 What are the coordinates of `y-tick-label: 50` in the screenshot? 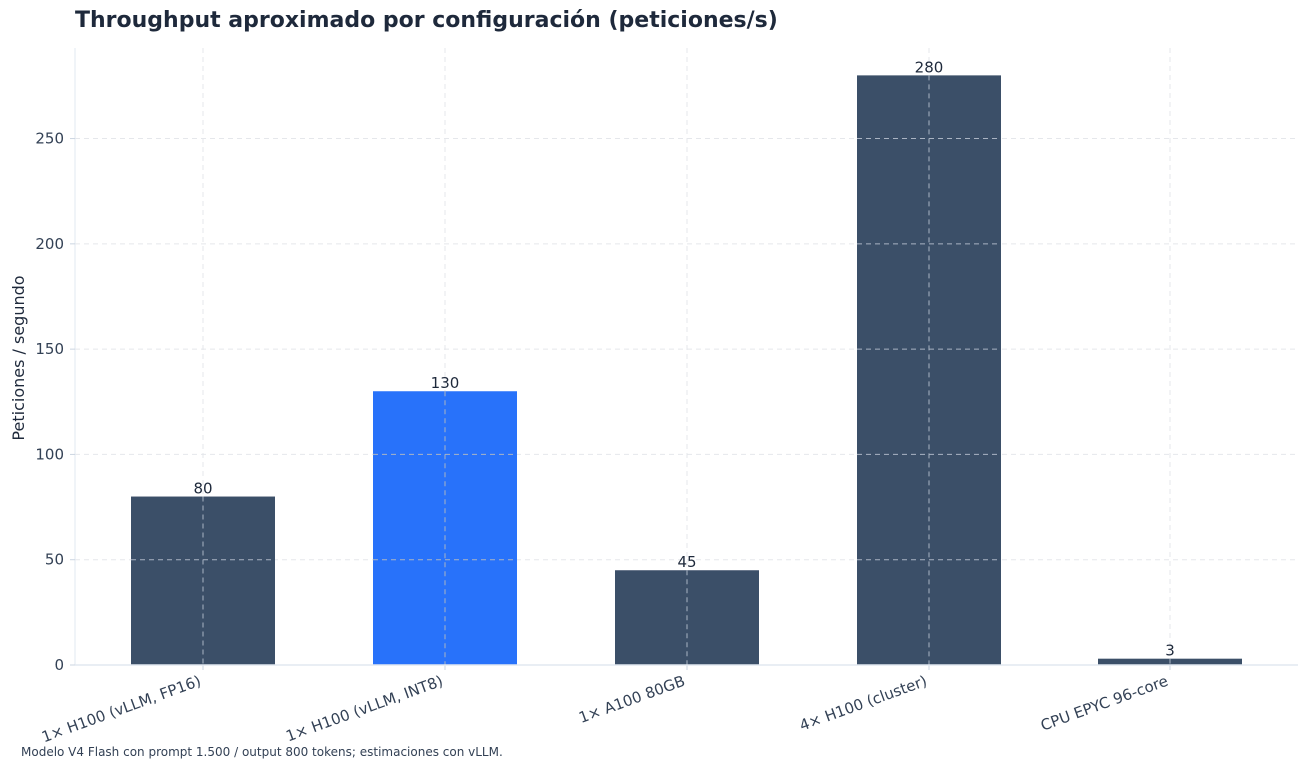 It's located at (54, 560).